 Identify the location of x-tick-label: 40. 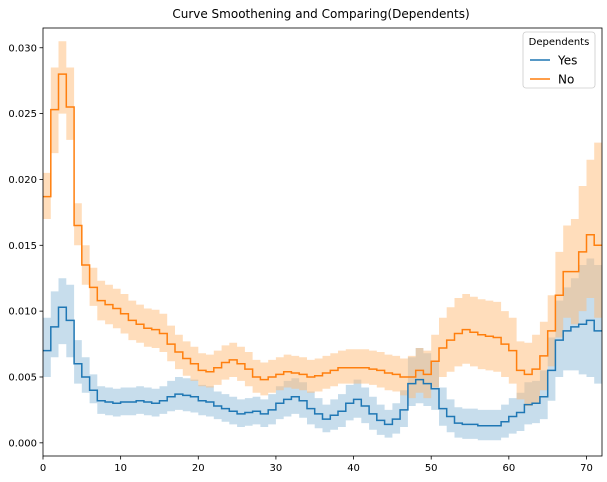
(353, 468).